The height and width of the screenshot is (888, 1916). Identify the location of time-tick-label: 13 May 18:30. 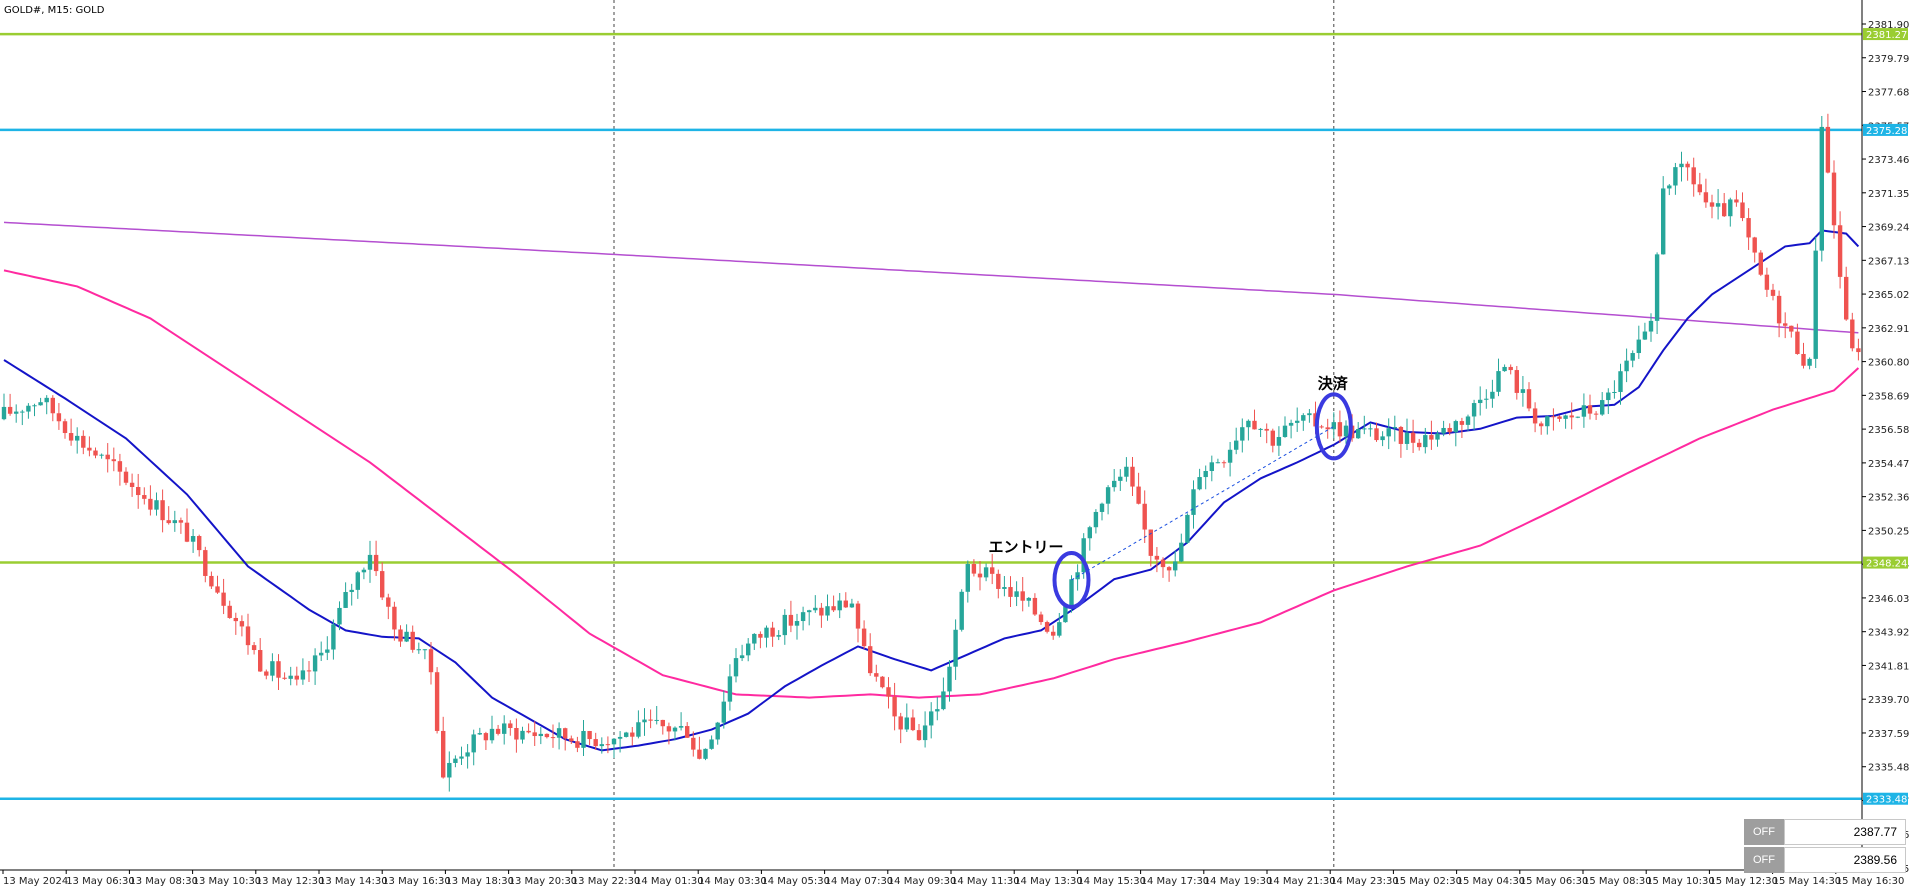
(479, 881).